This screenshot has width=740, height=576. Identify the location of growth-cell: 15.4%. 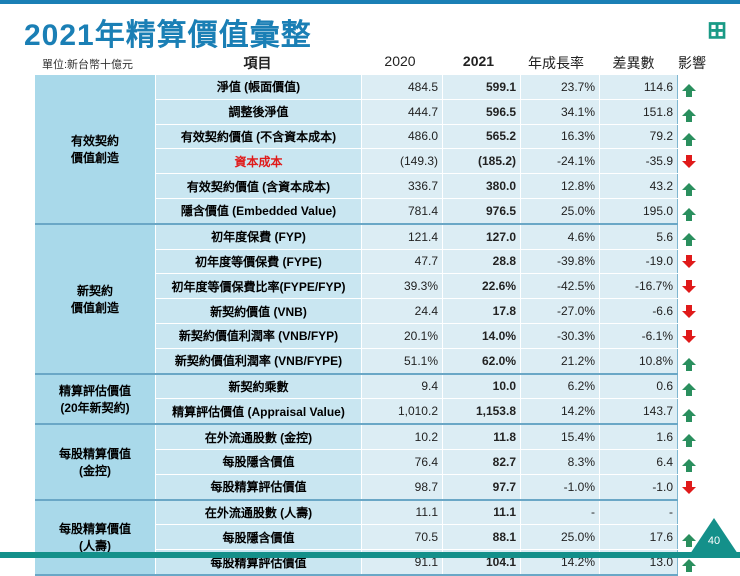
(560, 437).